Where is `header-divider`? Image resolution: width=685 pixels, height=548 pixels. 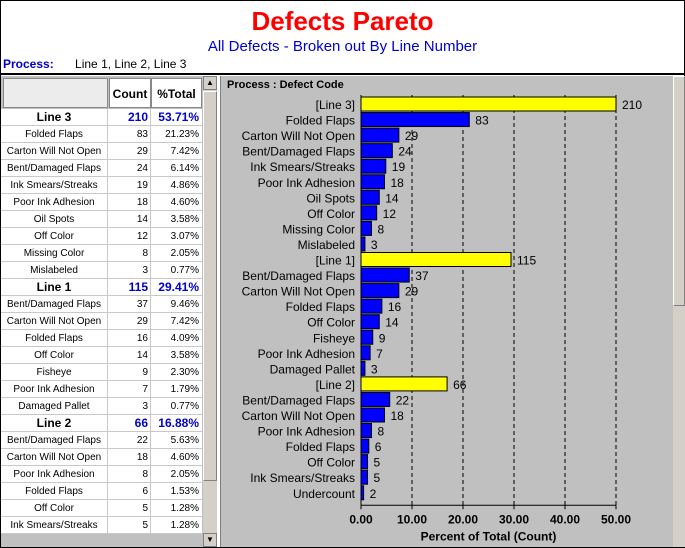 header-divider is located at coordinates (342, 74).